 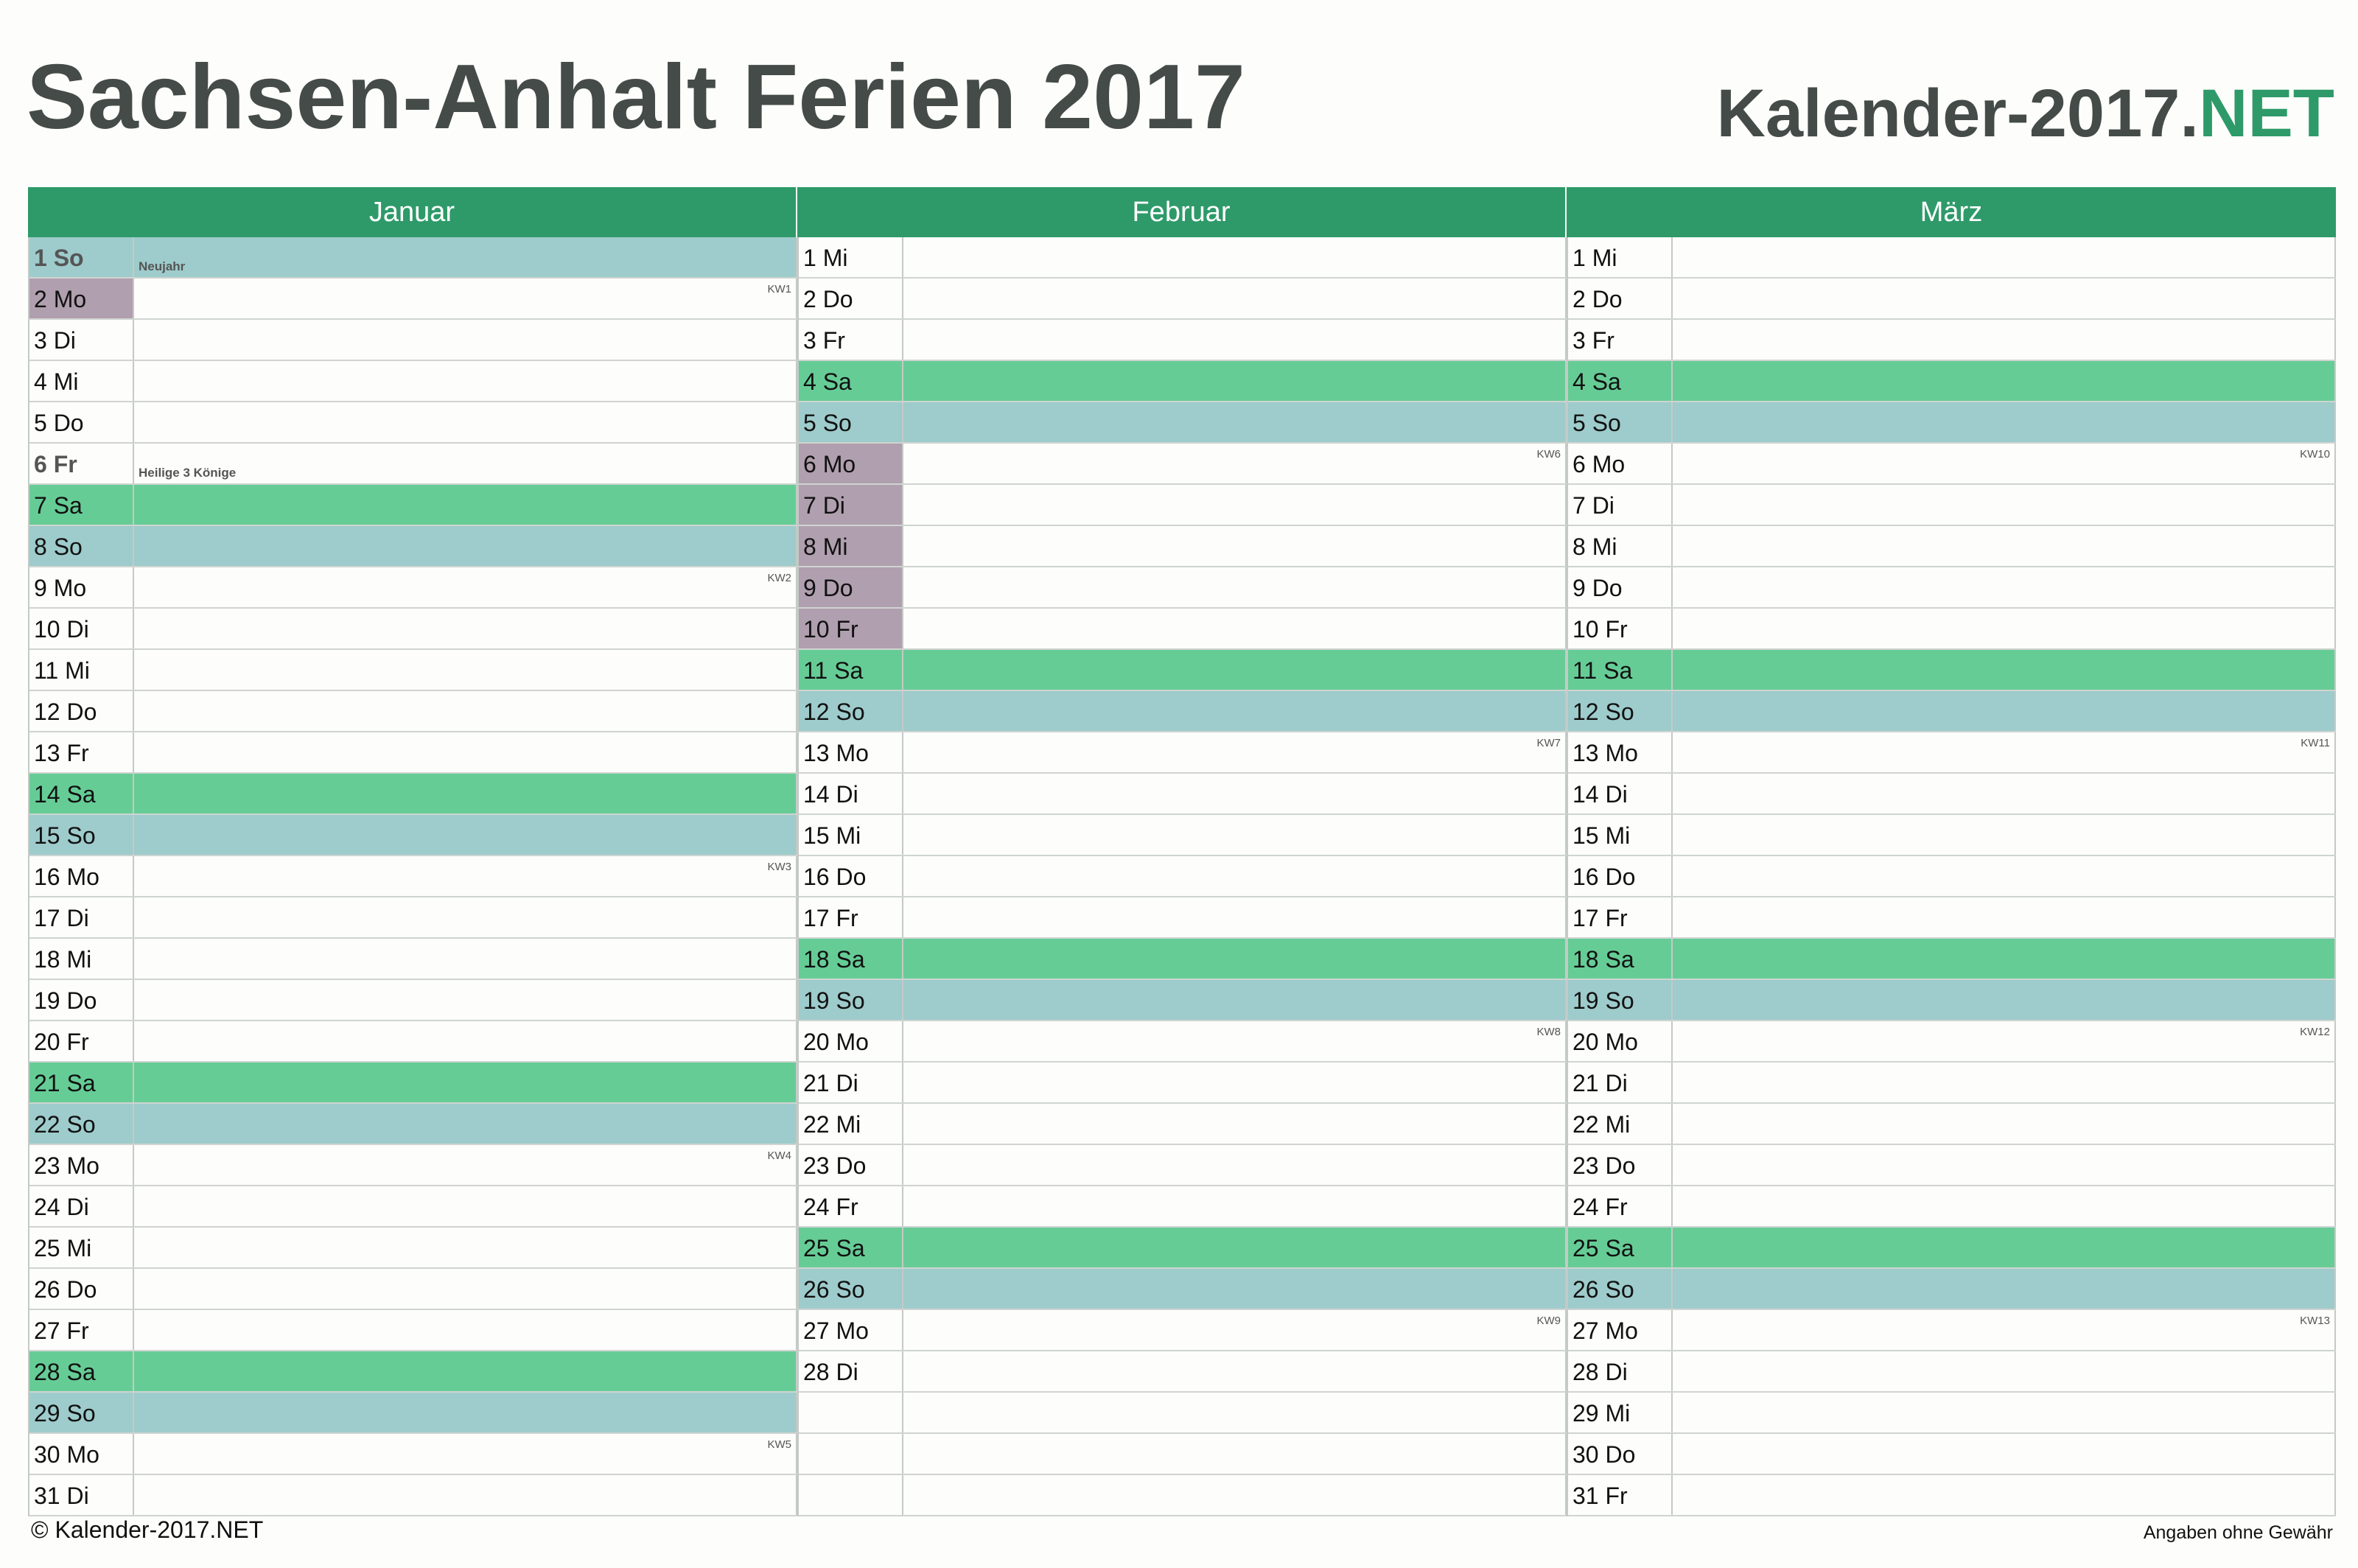 I want to click on day-row: 6 Fr Heilige 3 Könige, so click(x=413, y=465).